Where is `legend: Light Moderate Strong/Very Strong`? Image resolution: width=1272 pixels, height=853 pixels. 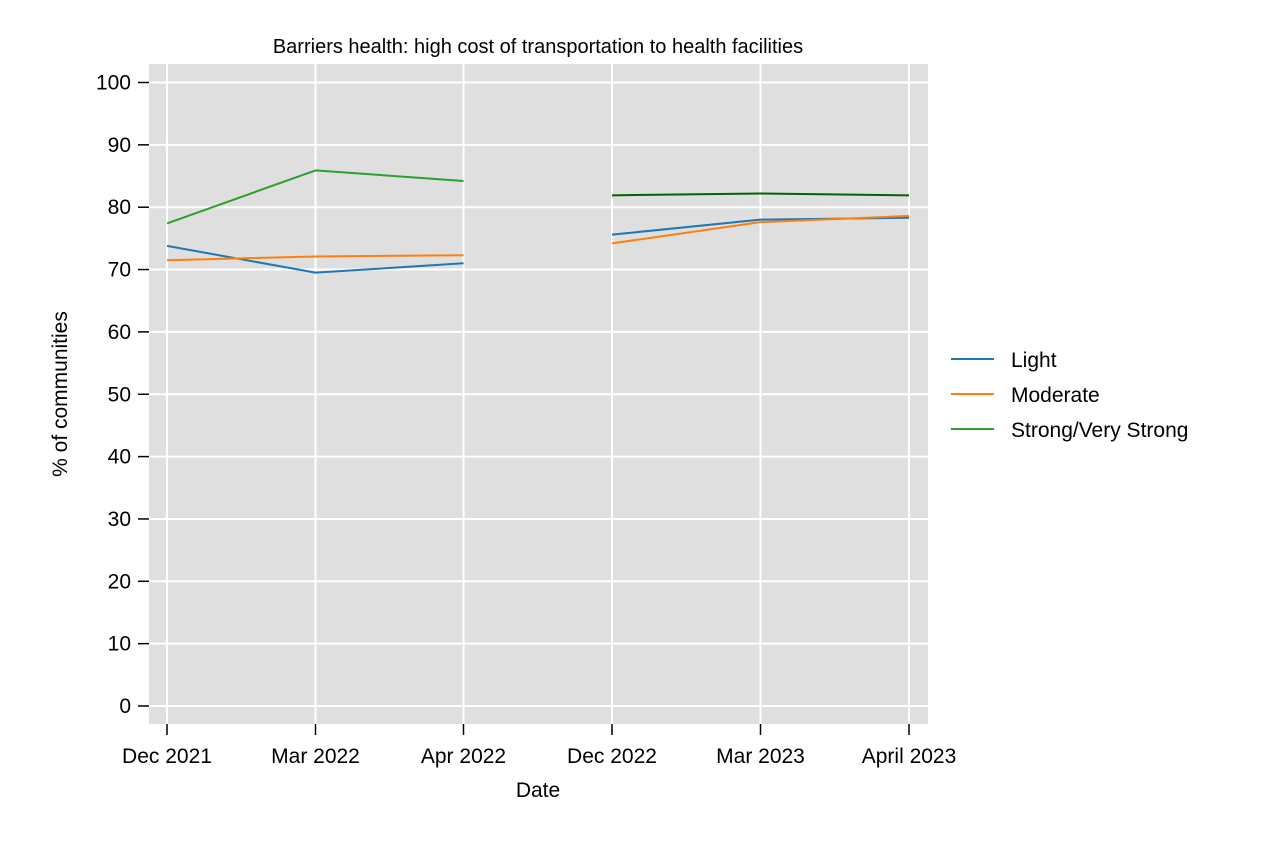
legend: Light Moderate Strong/Very Strong is located at coordinates (1069, 395).